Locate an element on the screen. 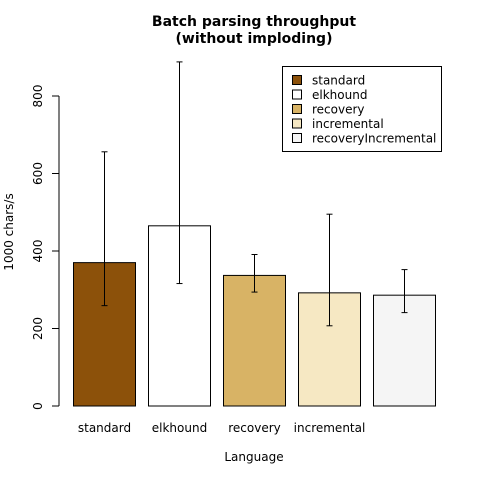  x-axis-label: Language is located at coordinates (253, 457).